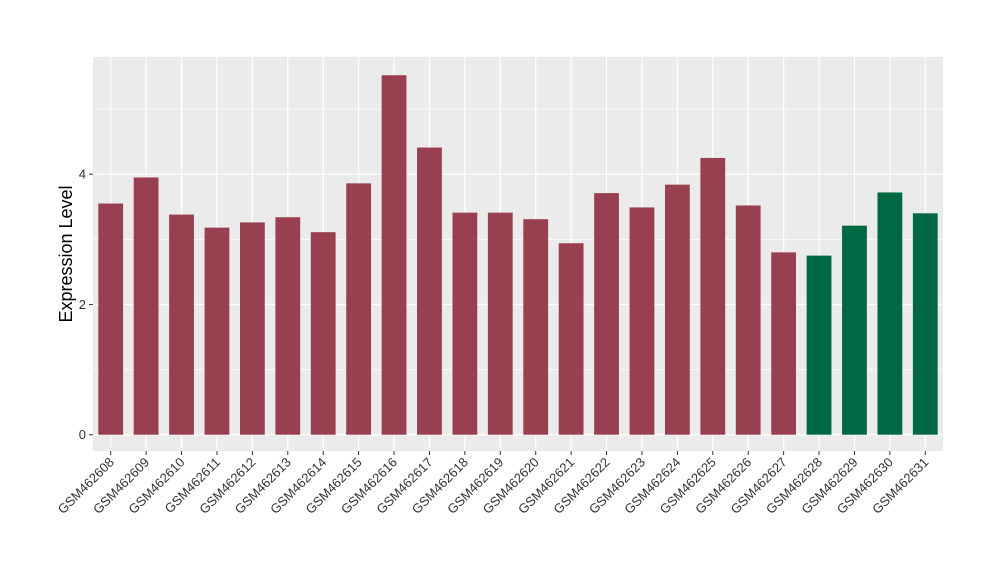 This screenshot has height=580, width=1000. I want to click on bar-GSM462625, so click(713, 296).